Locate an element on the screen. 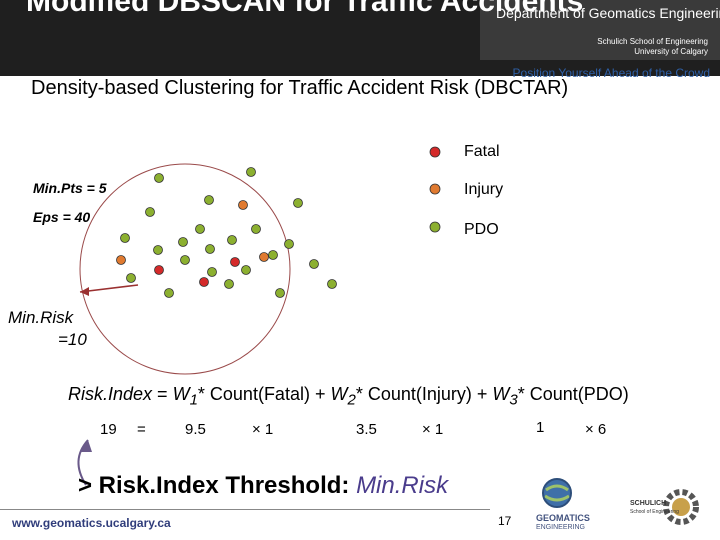 This screenshot has width=720, height=540. school-line: Schulich School of Engineering is located at coordinates (652, 41).